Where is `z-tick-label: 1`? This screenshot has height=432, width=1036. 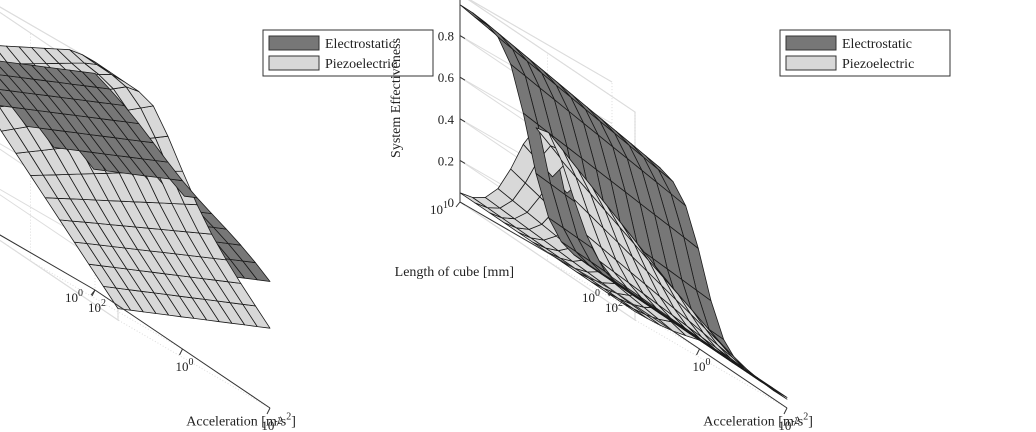 z-tick-label: 1 is located at coordinates (451, 1).